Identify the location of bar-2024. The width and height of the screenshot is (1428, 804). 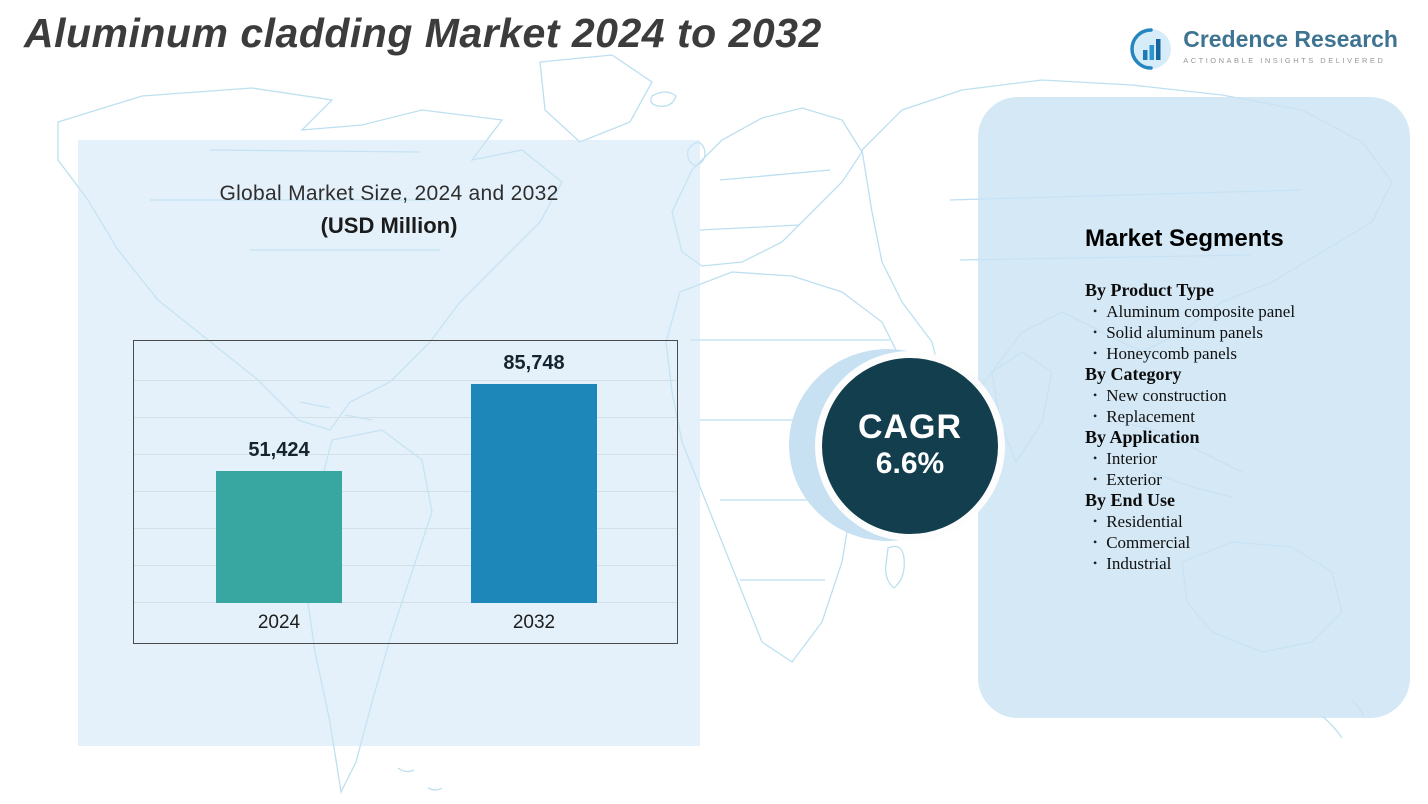
(279, 537).